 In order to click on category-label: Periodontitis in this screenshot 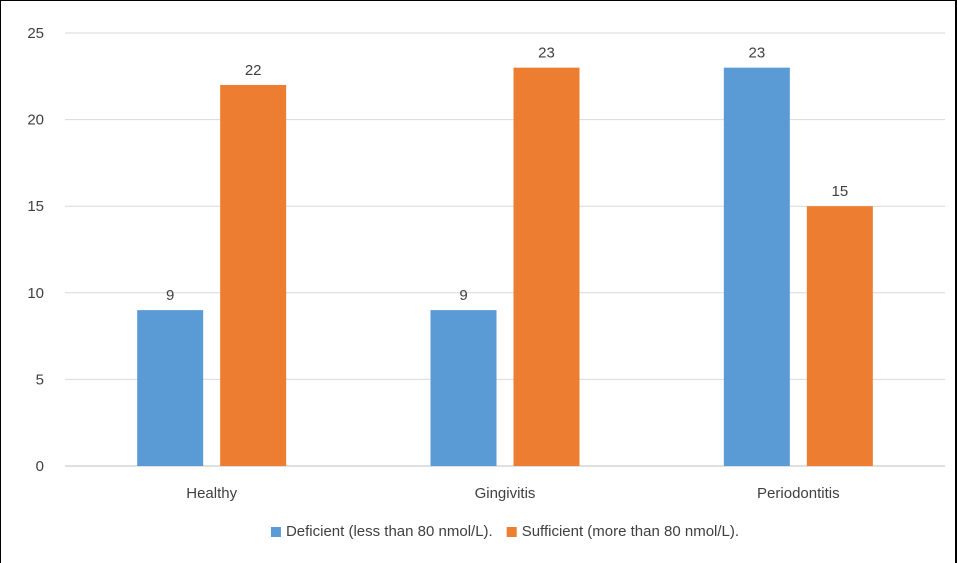, I will do `click(798, 493)`.